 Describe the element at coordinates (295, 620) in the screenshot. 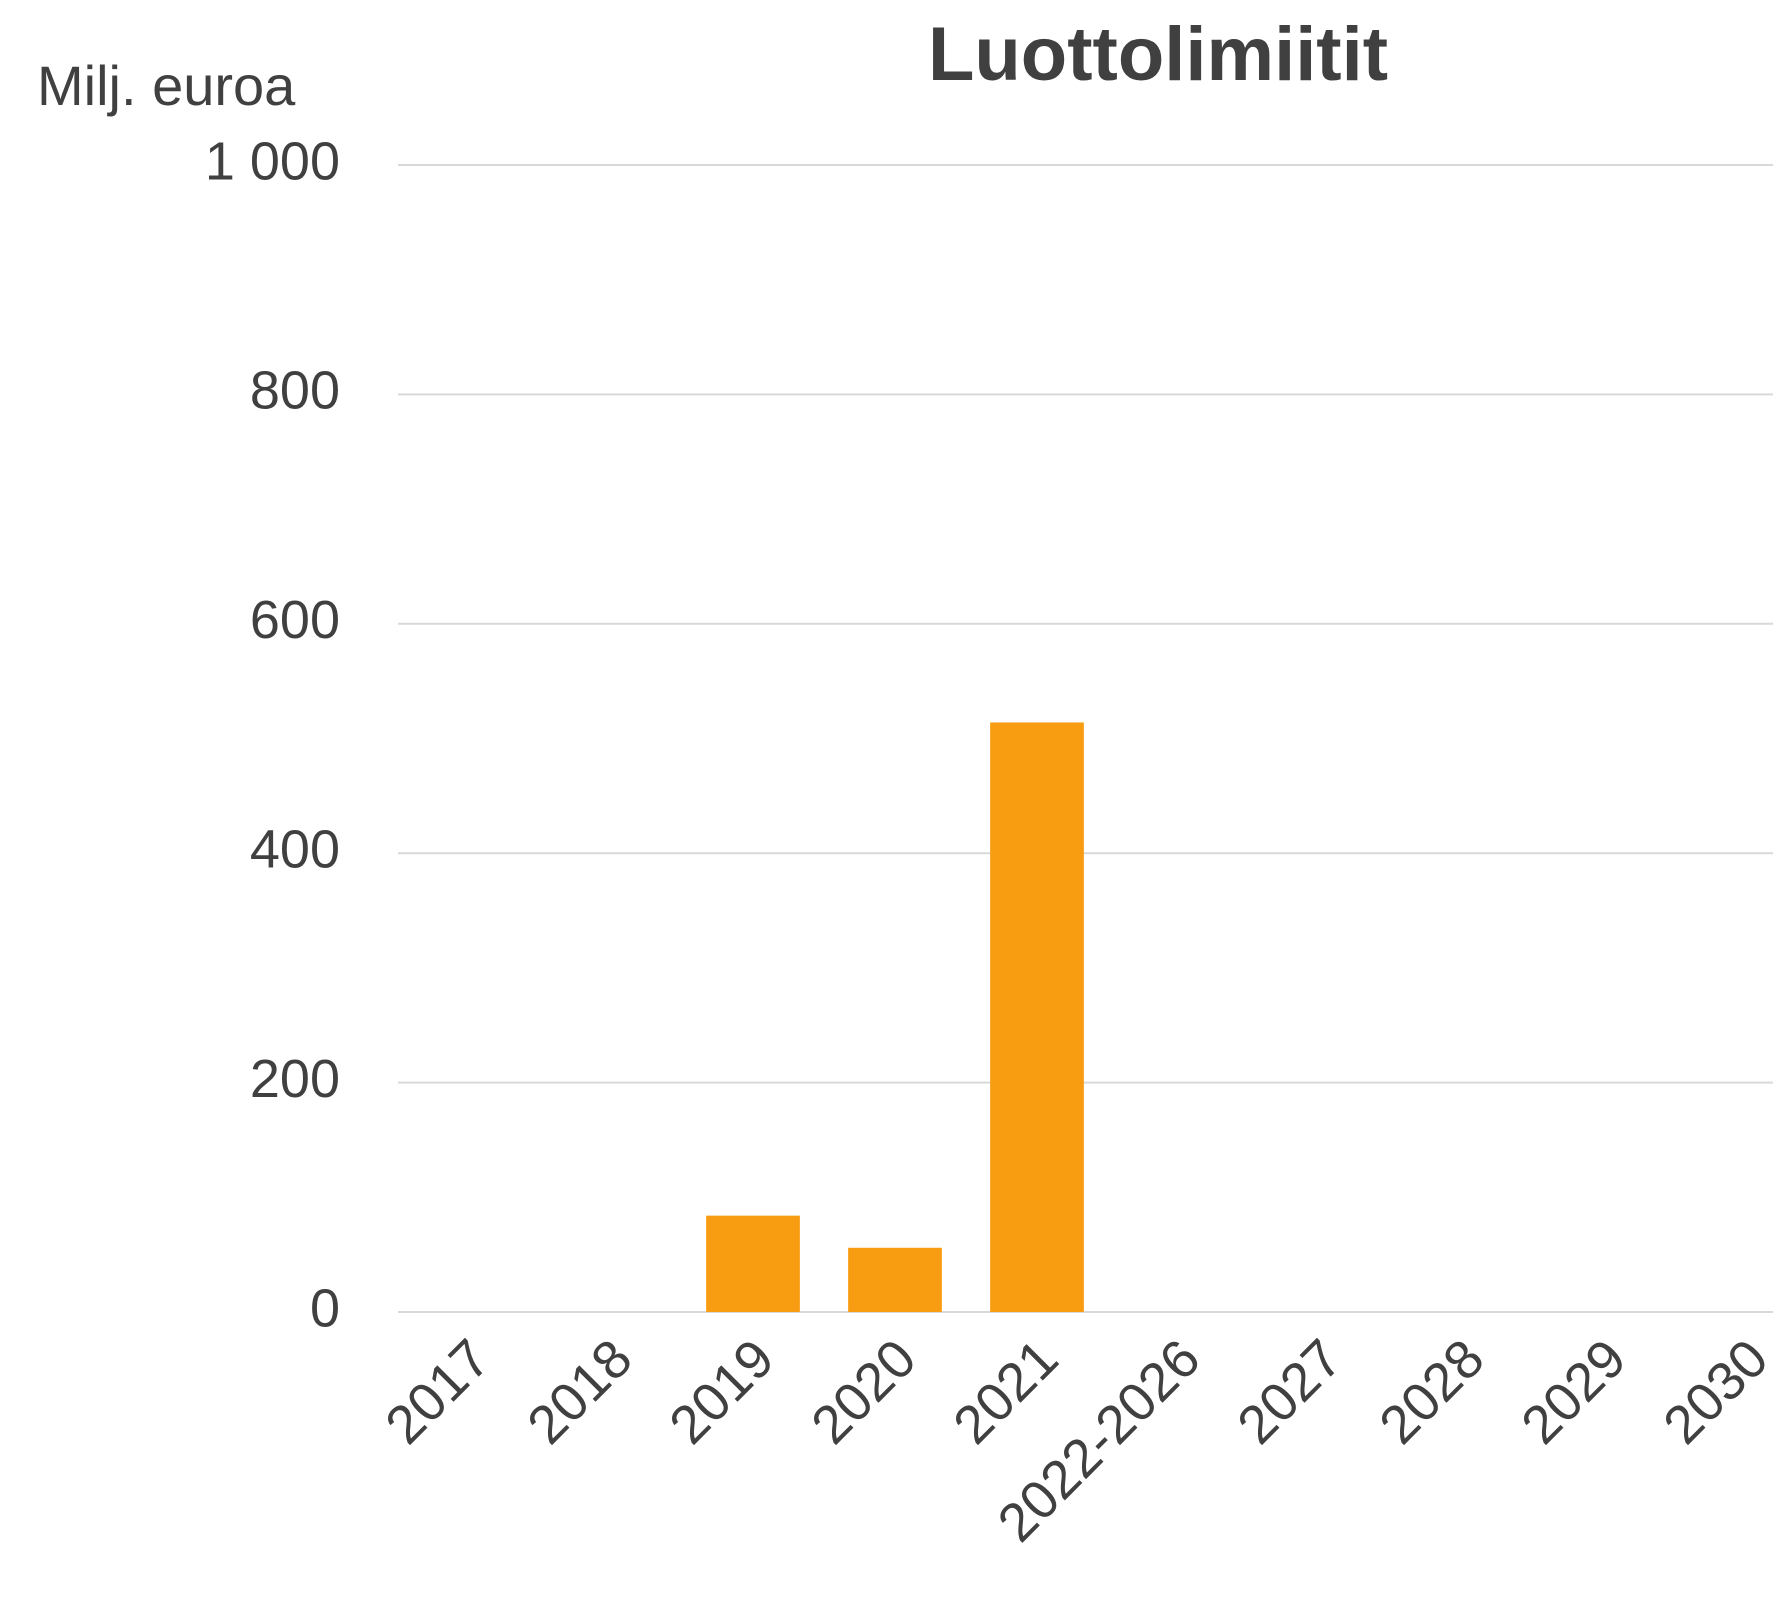

I see `y-tick-label: 600` at that location.